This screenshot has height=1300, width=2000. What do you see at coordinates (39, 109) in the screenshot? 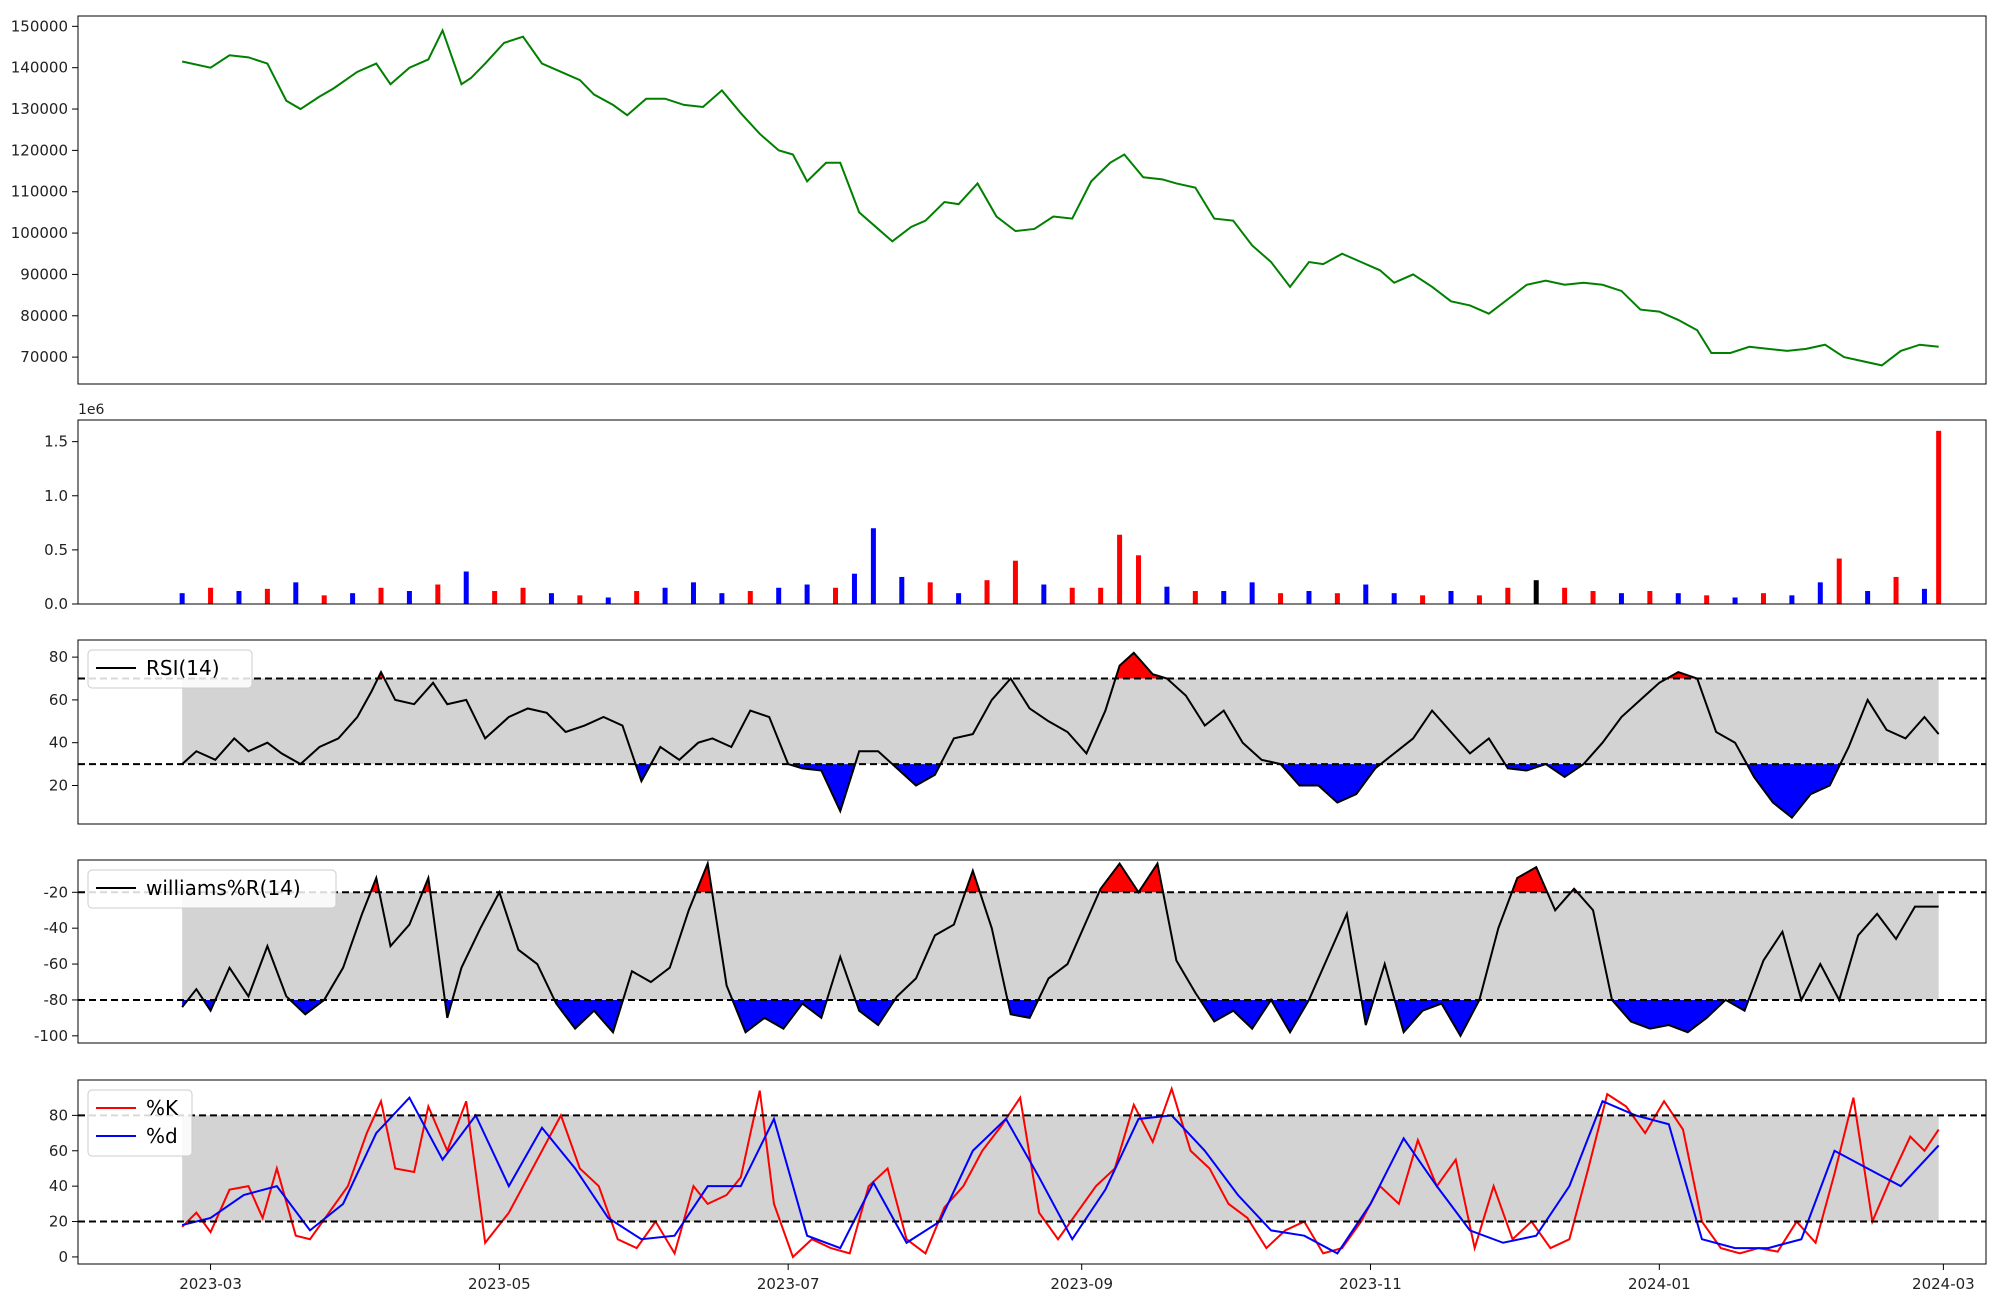
I see `y-tick-label: 130000` at bounding box center [39, 109].